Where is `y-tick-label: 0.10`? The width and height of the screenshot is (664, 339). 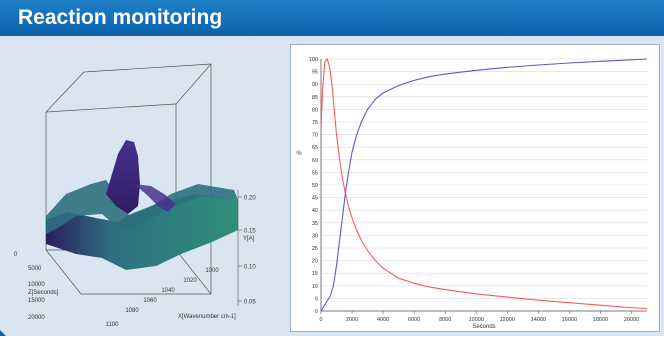
y-tick-label: 0.10 is located at coordinates (250, 268).